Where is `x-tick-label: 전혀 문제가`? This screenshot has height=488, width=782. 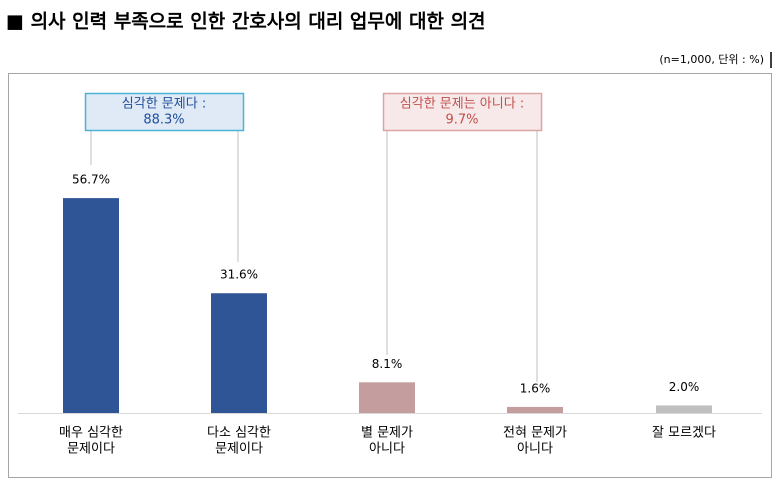 x-tick-label: 전혀 문제가 is located at coordinates (535, 433).